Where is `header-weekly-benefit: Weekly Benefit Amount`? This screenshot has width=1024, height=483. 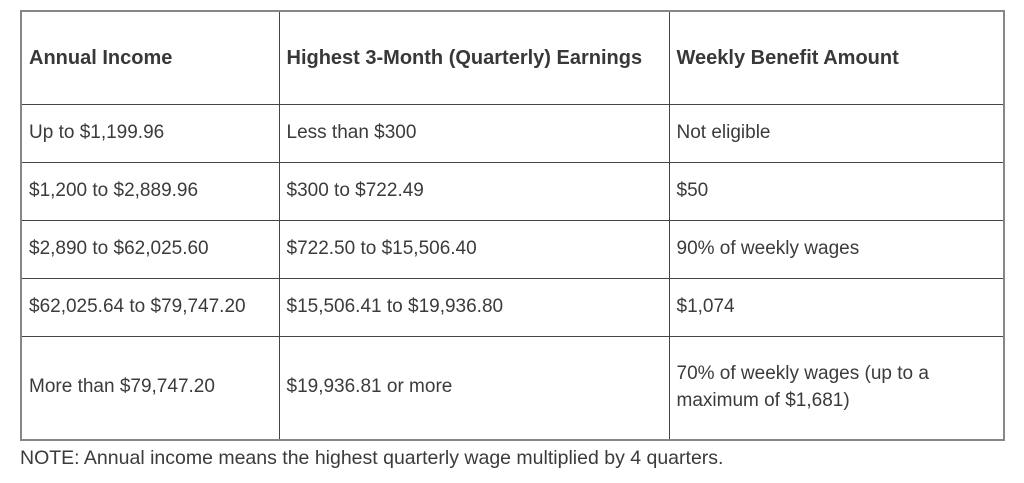
header-weekly-benefit: Weekly Benefit Amount is located at coordinates (836, 57).